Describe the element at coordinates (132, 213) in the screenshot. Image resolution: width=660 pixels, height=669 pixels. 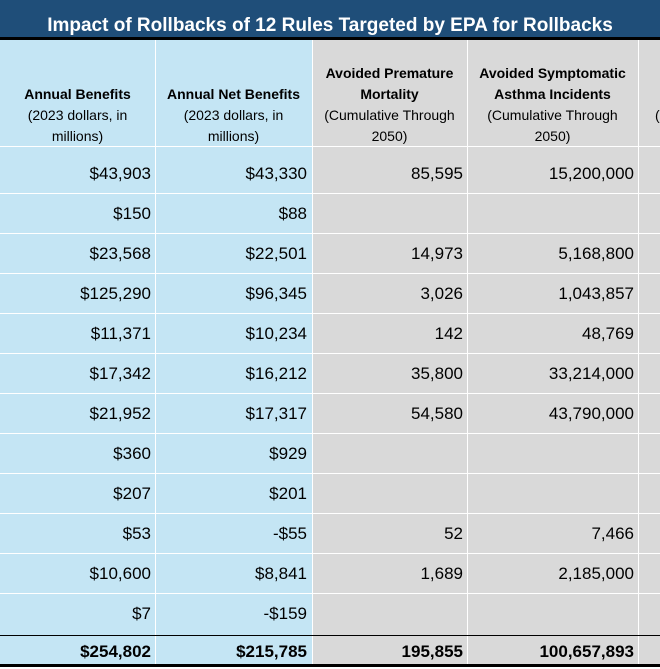
I see `row-2-benefits-cell: $150` at that location.